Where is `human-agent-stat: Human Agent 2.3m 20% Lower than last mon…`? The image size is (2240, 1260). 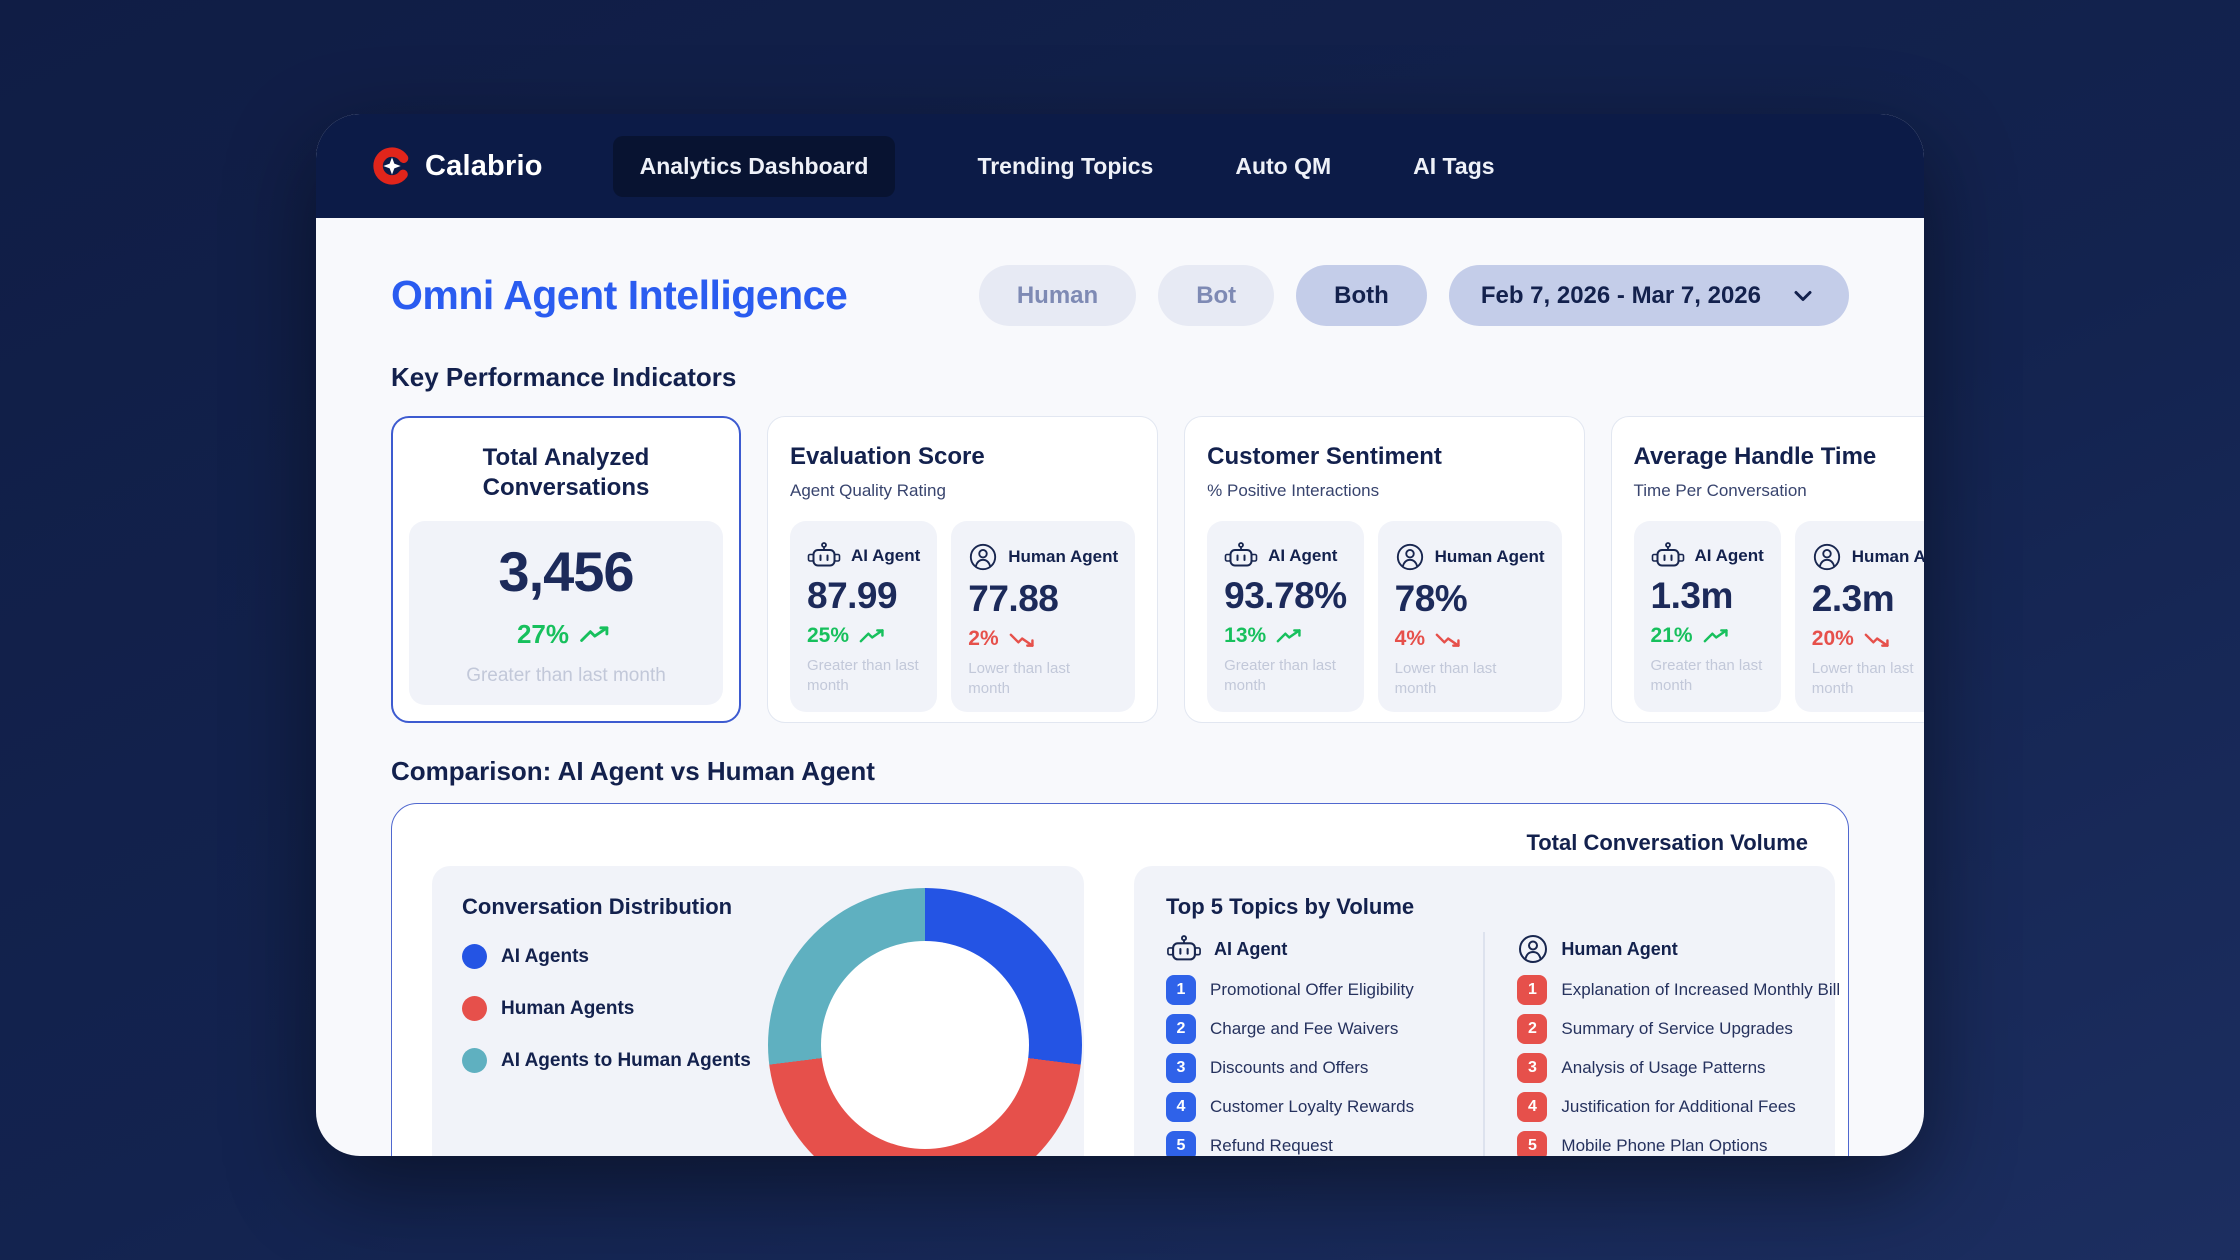 human-agent-stat: Human Agent 2.3m 20% Lower than last mon… is located at coordinates (1859, 616).